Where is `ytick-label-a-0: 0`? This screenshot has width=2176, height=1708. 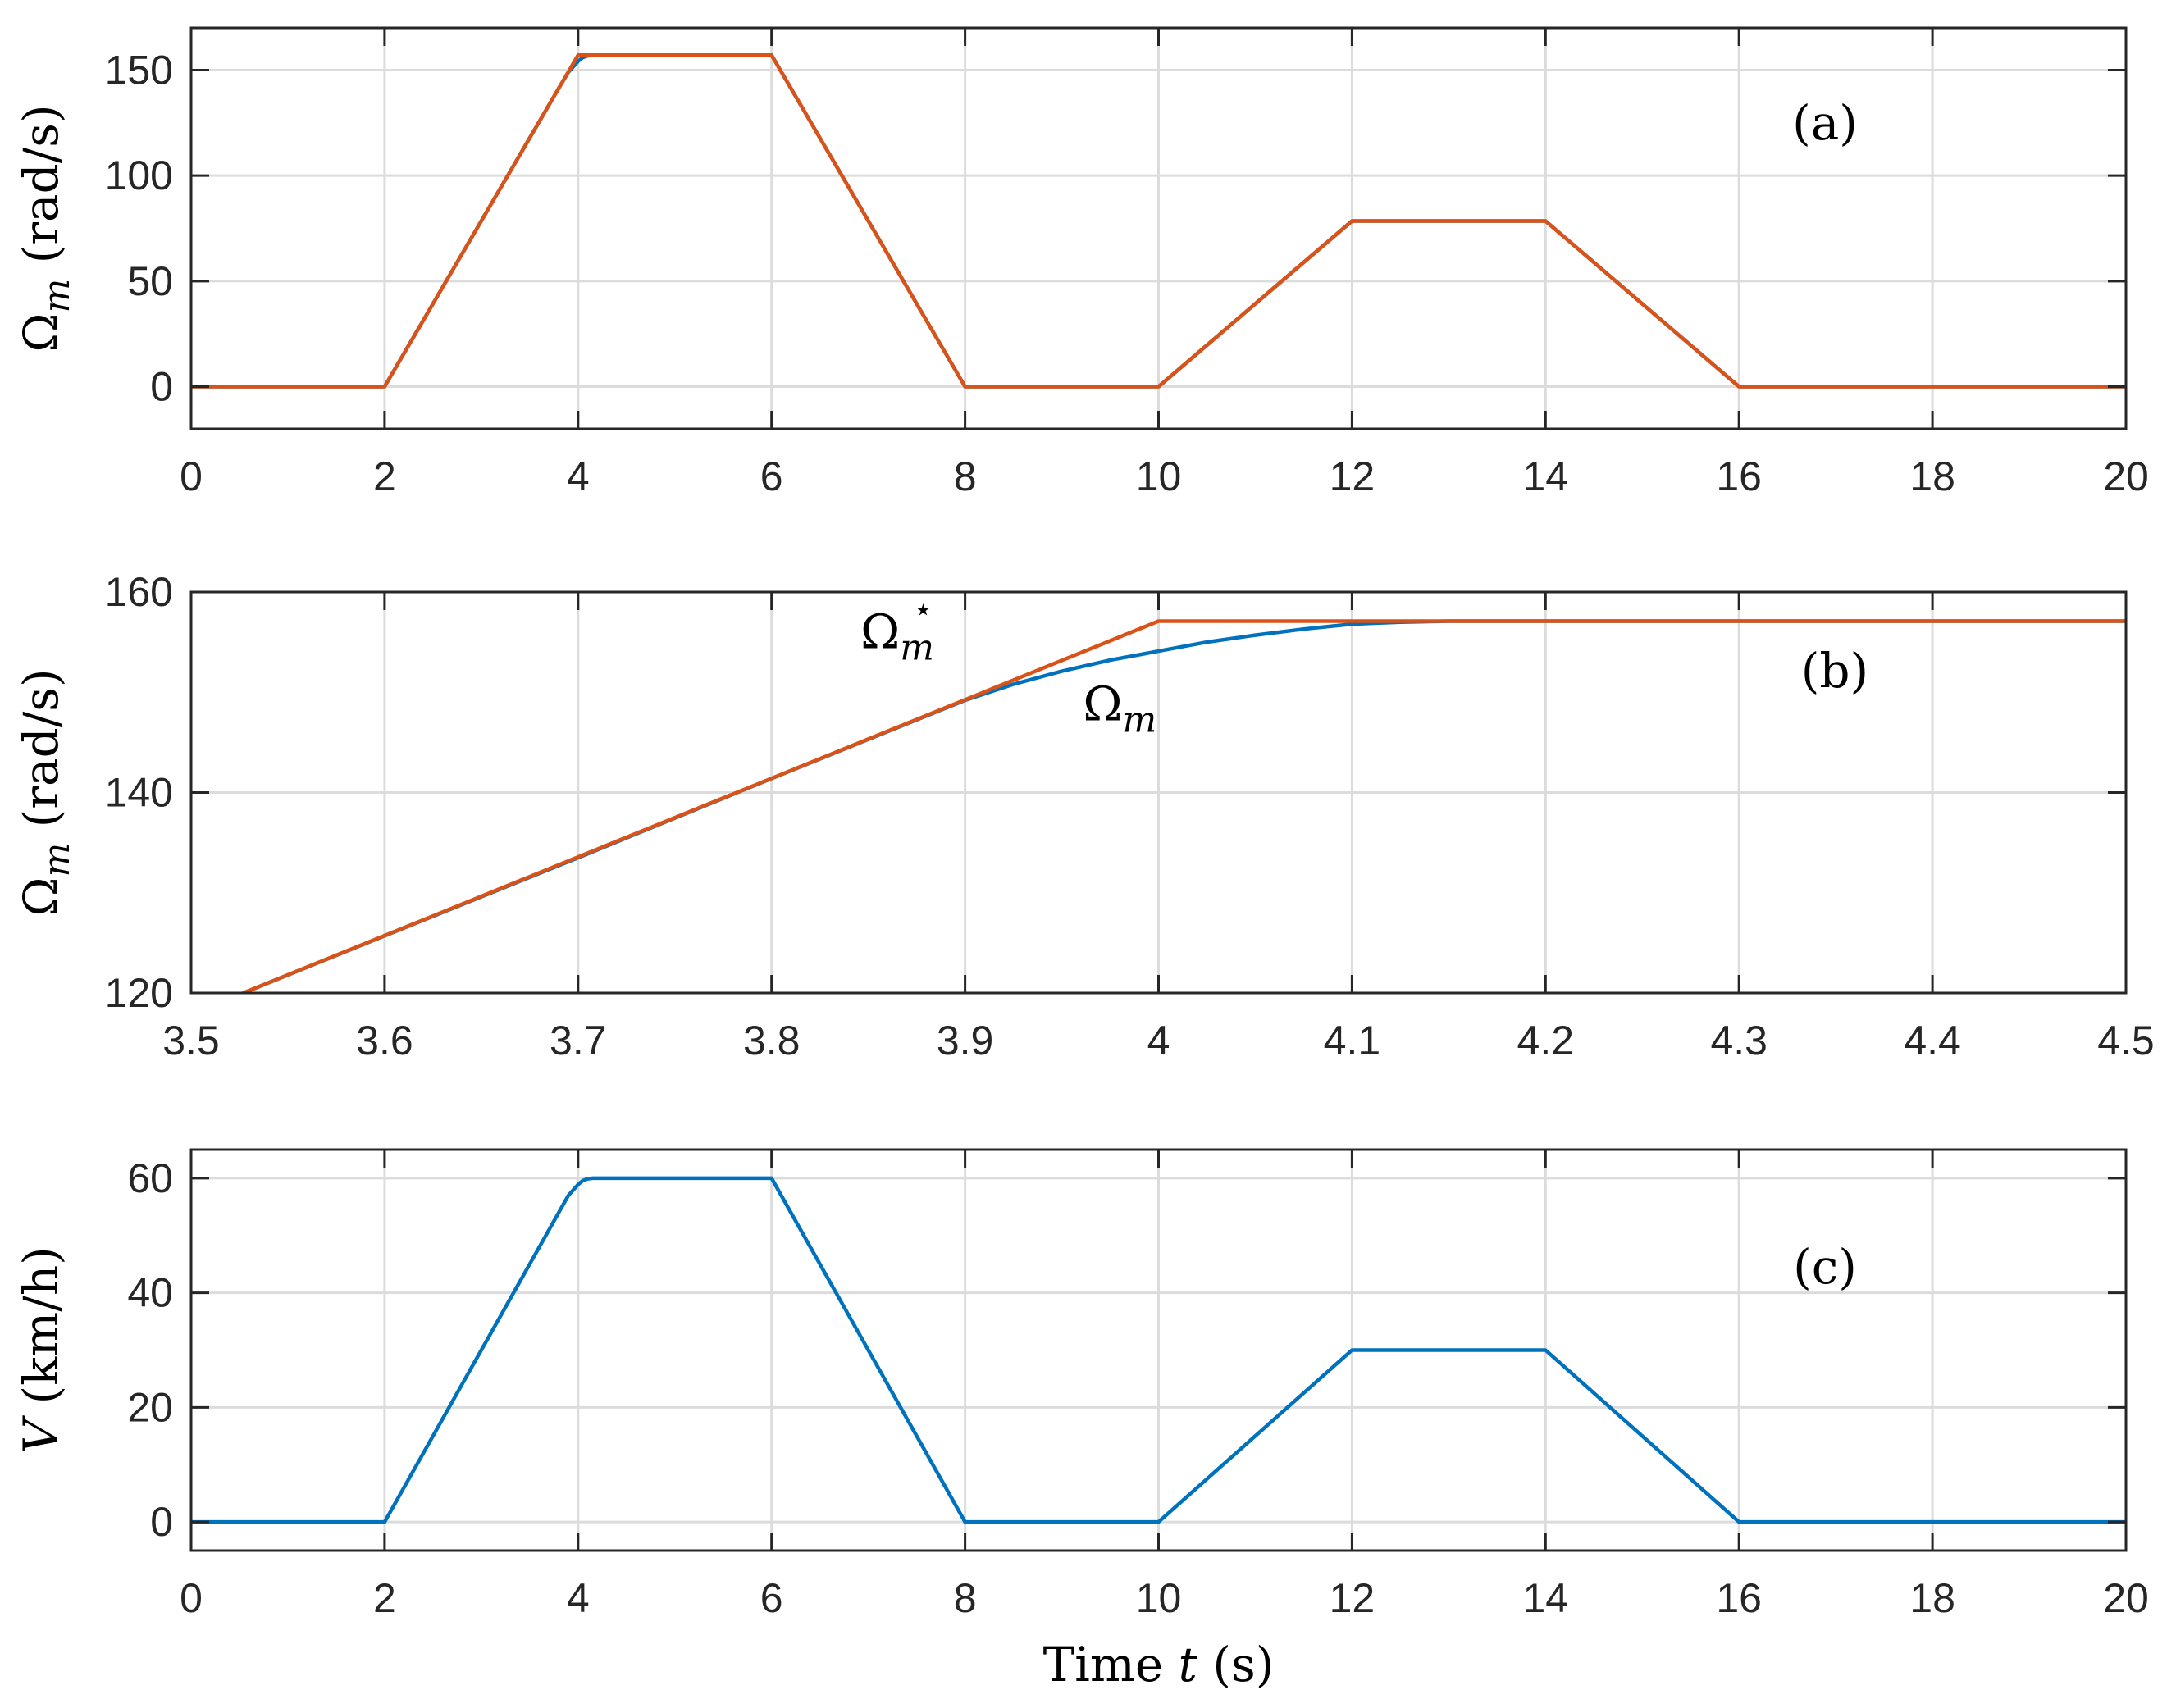 ytick-label-a-0: 0 is located at coordinates (161, 387).